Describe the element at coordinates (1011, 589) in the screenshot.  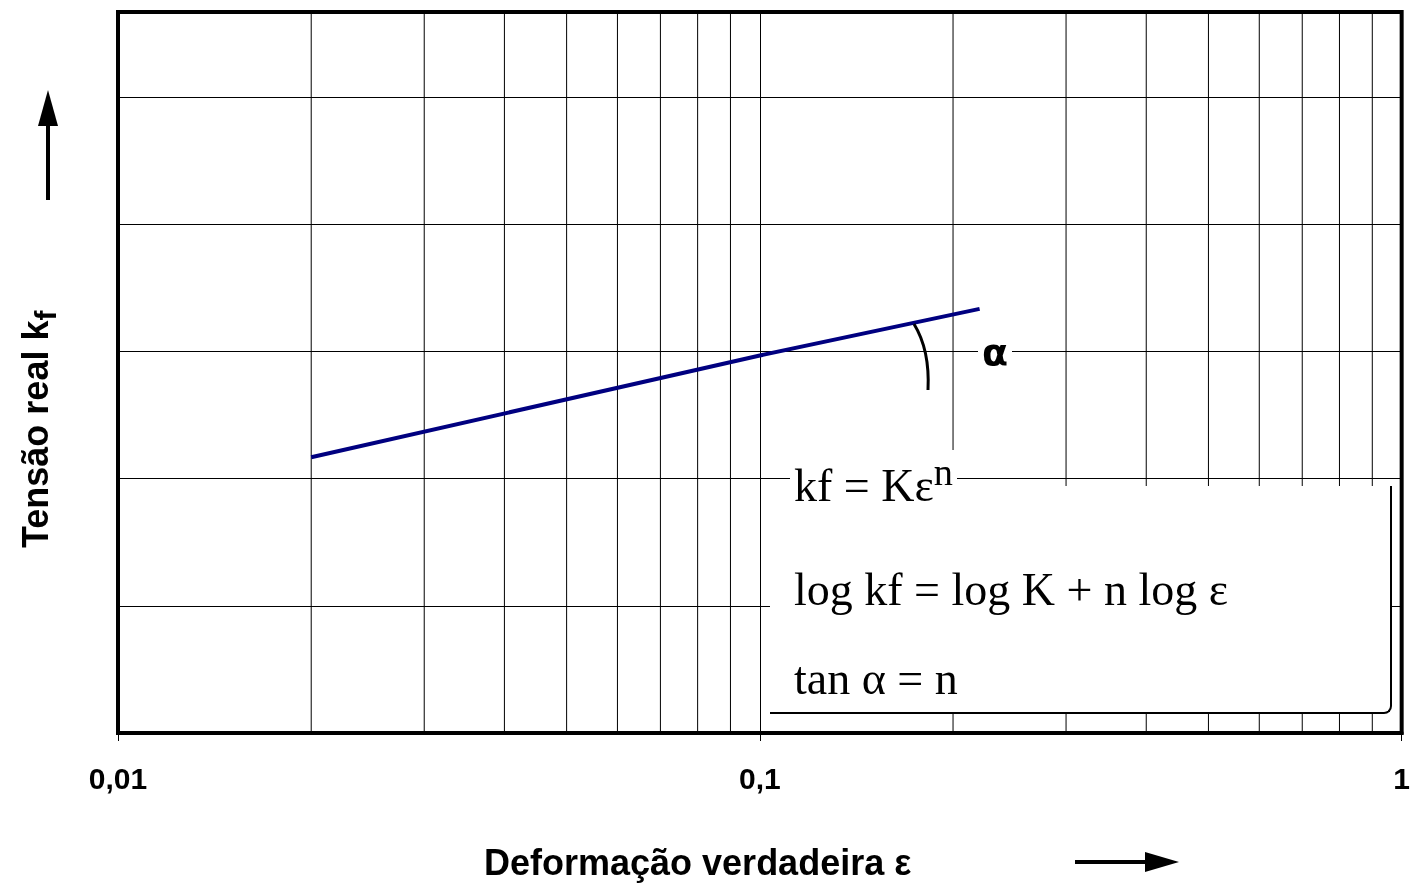
I see `annotation: log kf = log K + n log ε` at that location.